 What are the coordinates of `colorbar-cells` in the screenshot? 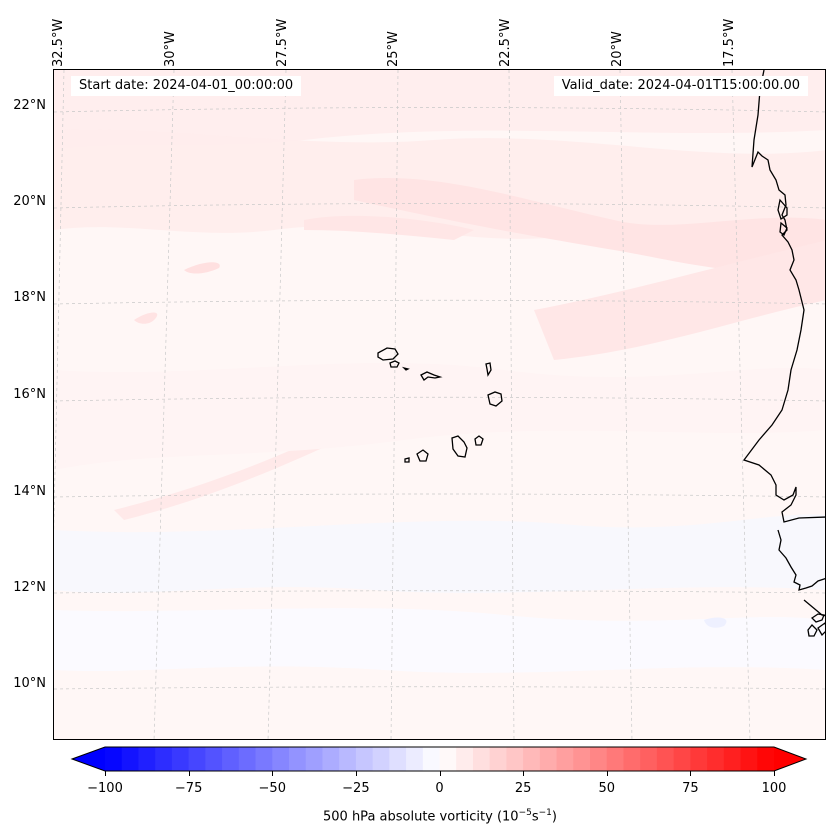 It's located at (439, 759).